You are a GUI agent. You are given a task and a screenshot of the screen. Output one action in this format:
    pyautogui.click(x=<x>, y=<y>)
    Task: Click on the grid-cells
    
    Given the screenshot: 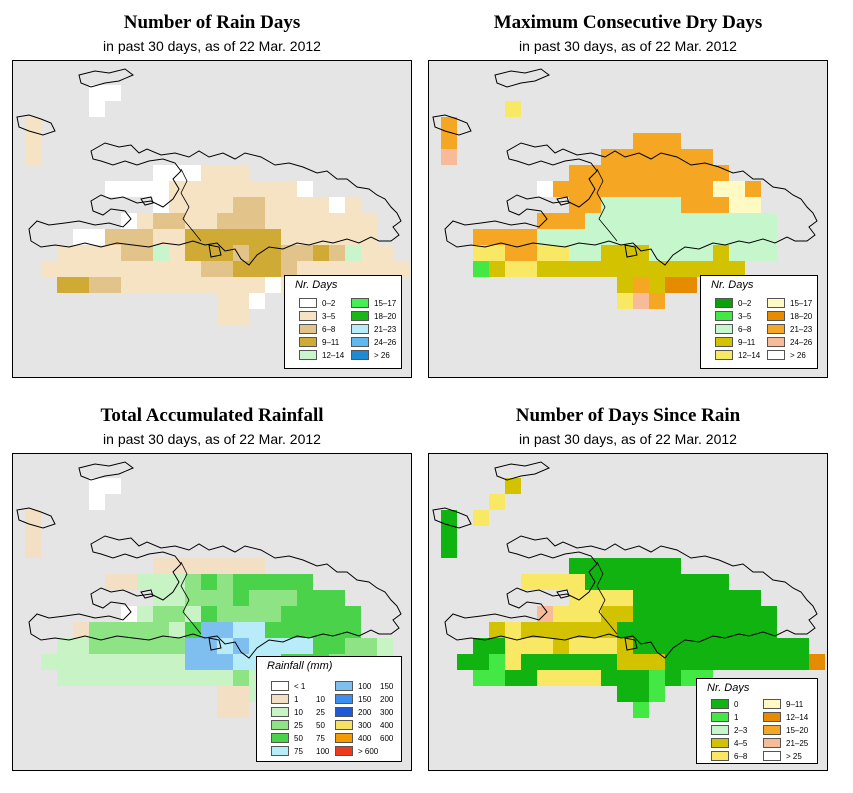 What is the action you would take?
    pyautogui.click(x=633, y=598)
    